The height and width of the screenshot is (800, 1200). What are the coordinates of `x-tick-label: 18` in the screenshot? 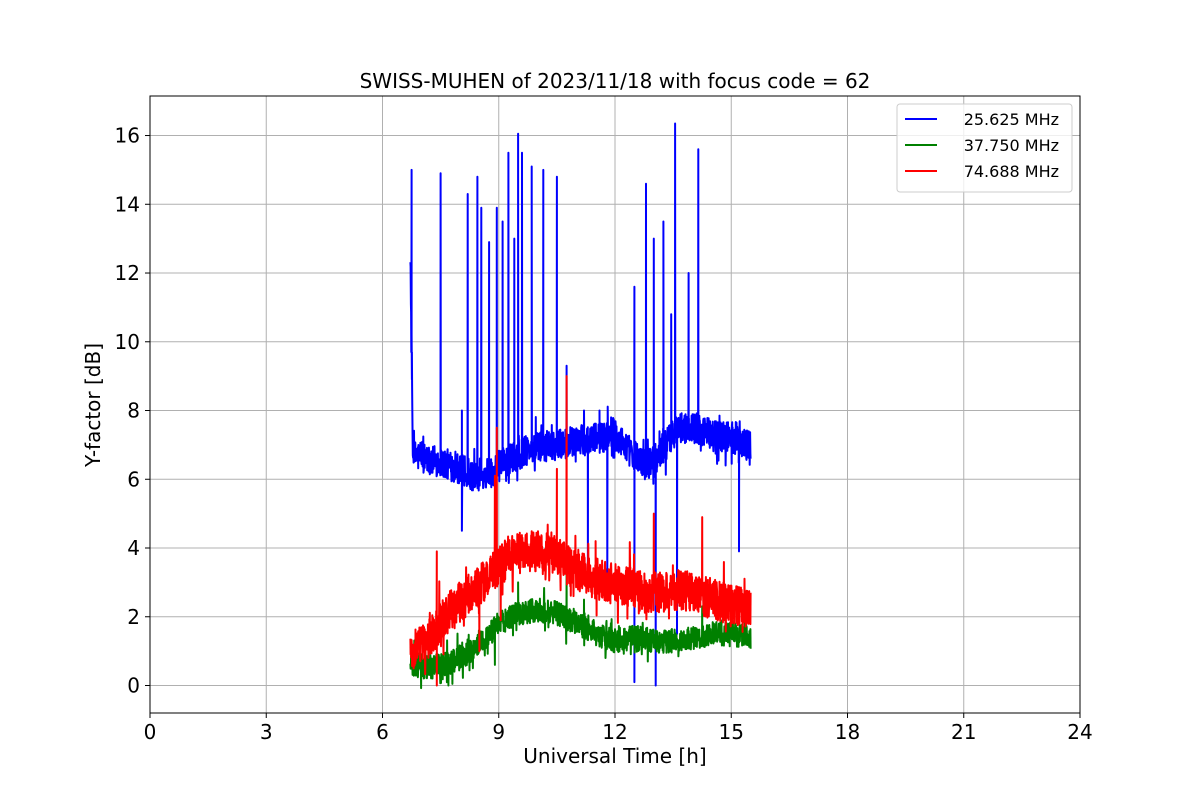 It's located at (847, 732).